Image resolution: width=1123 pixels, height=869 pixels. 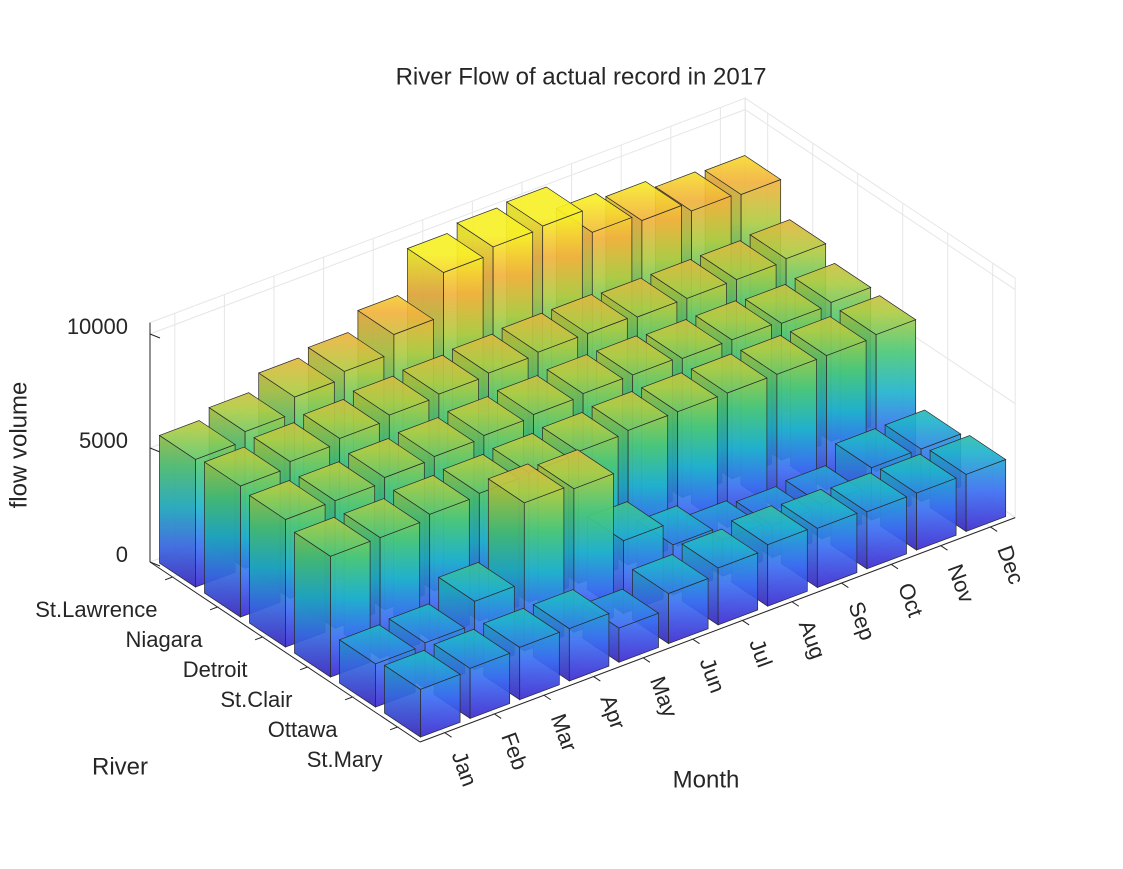 I want to click on y-axis-label: River, so click(x=120, y=766).